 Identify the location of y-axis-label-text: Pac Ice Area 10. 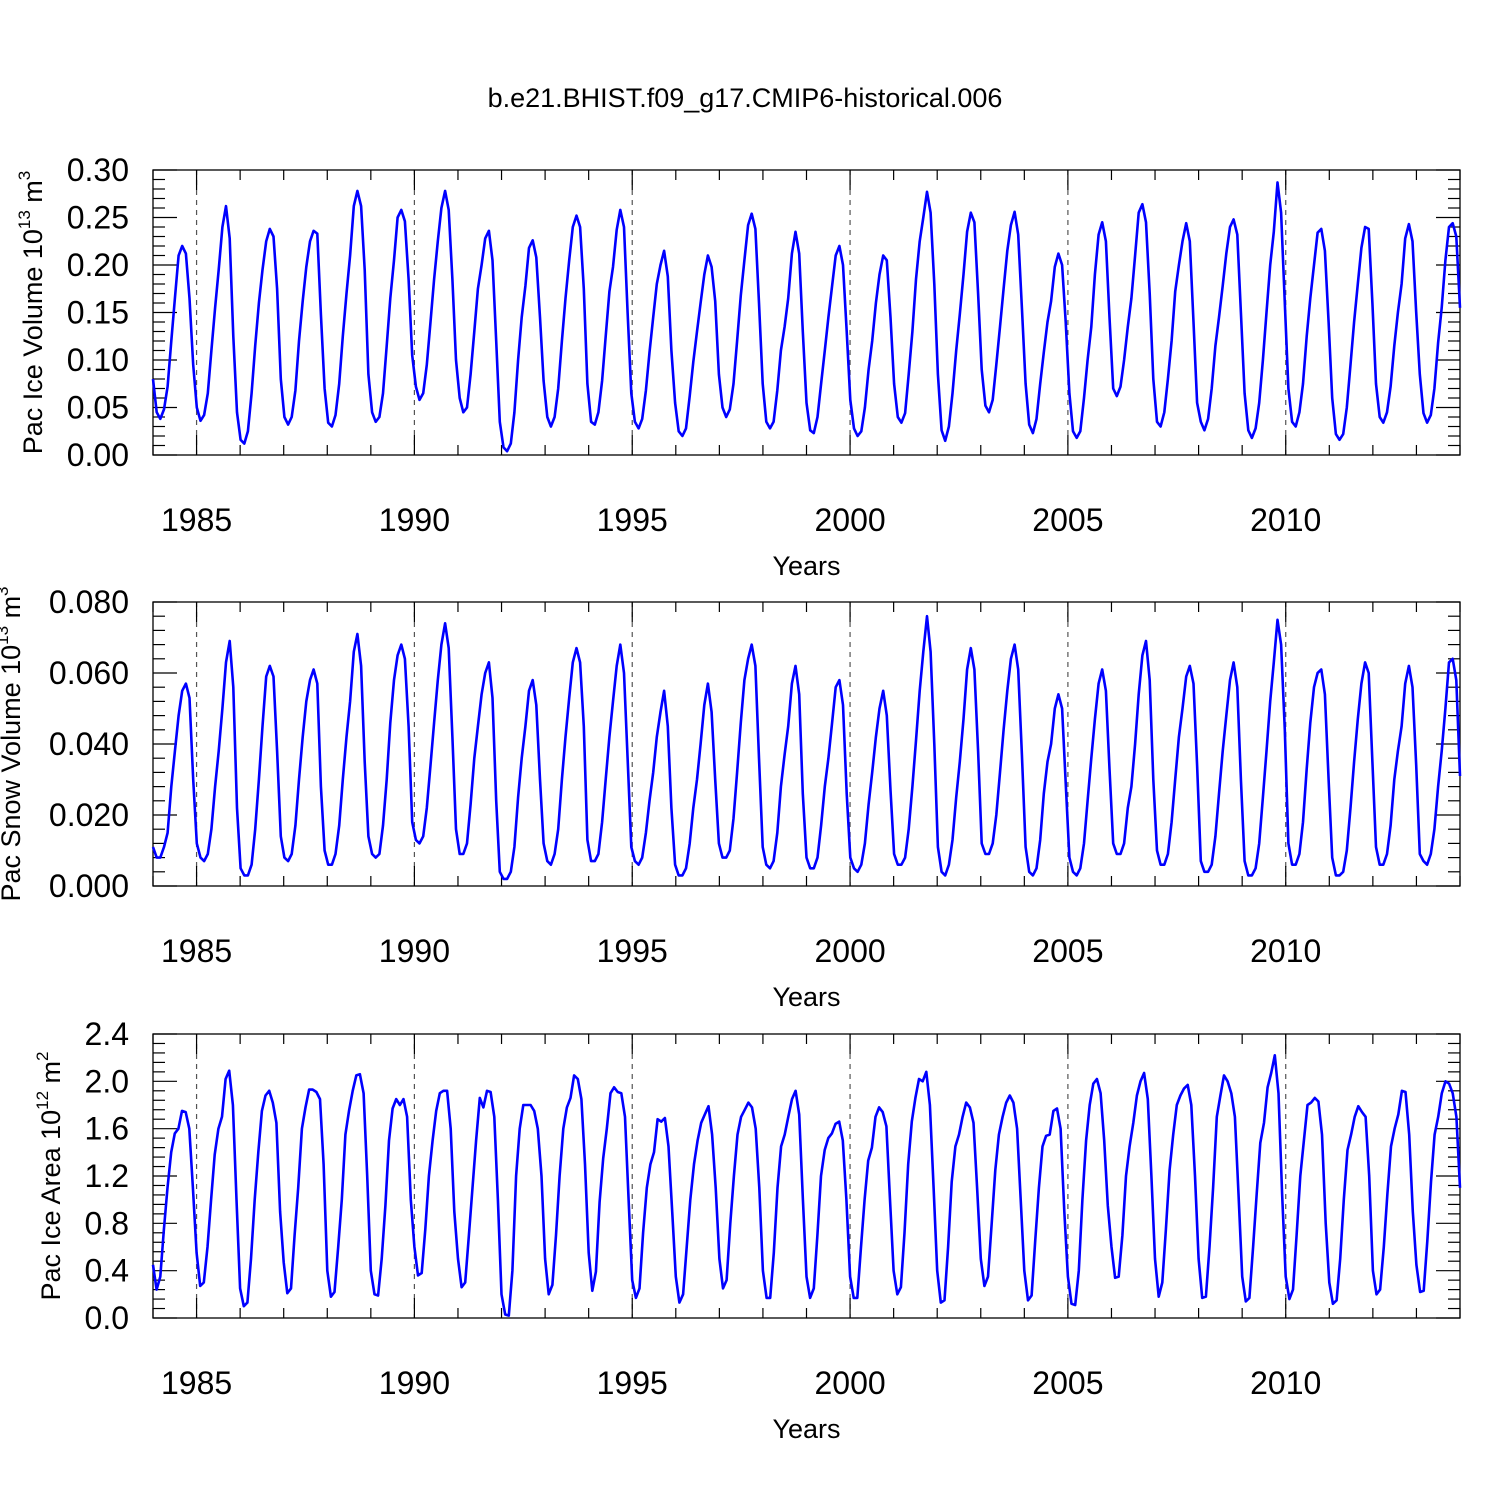
(51, 1205).